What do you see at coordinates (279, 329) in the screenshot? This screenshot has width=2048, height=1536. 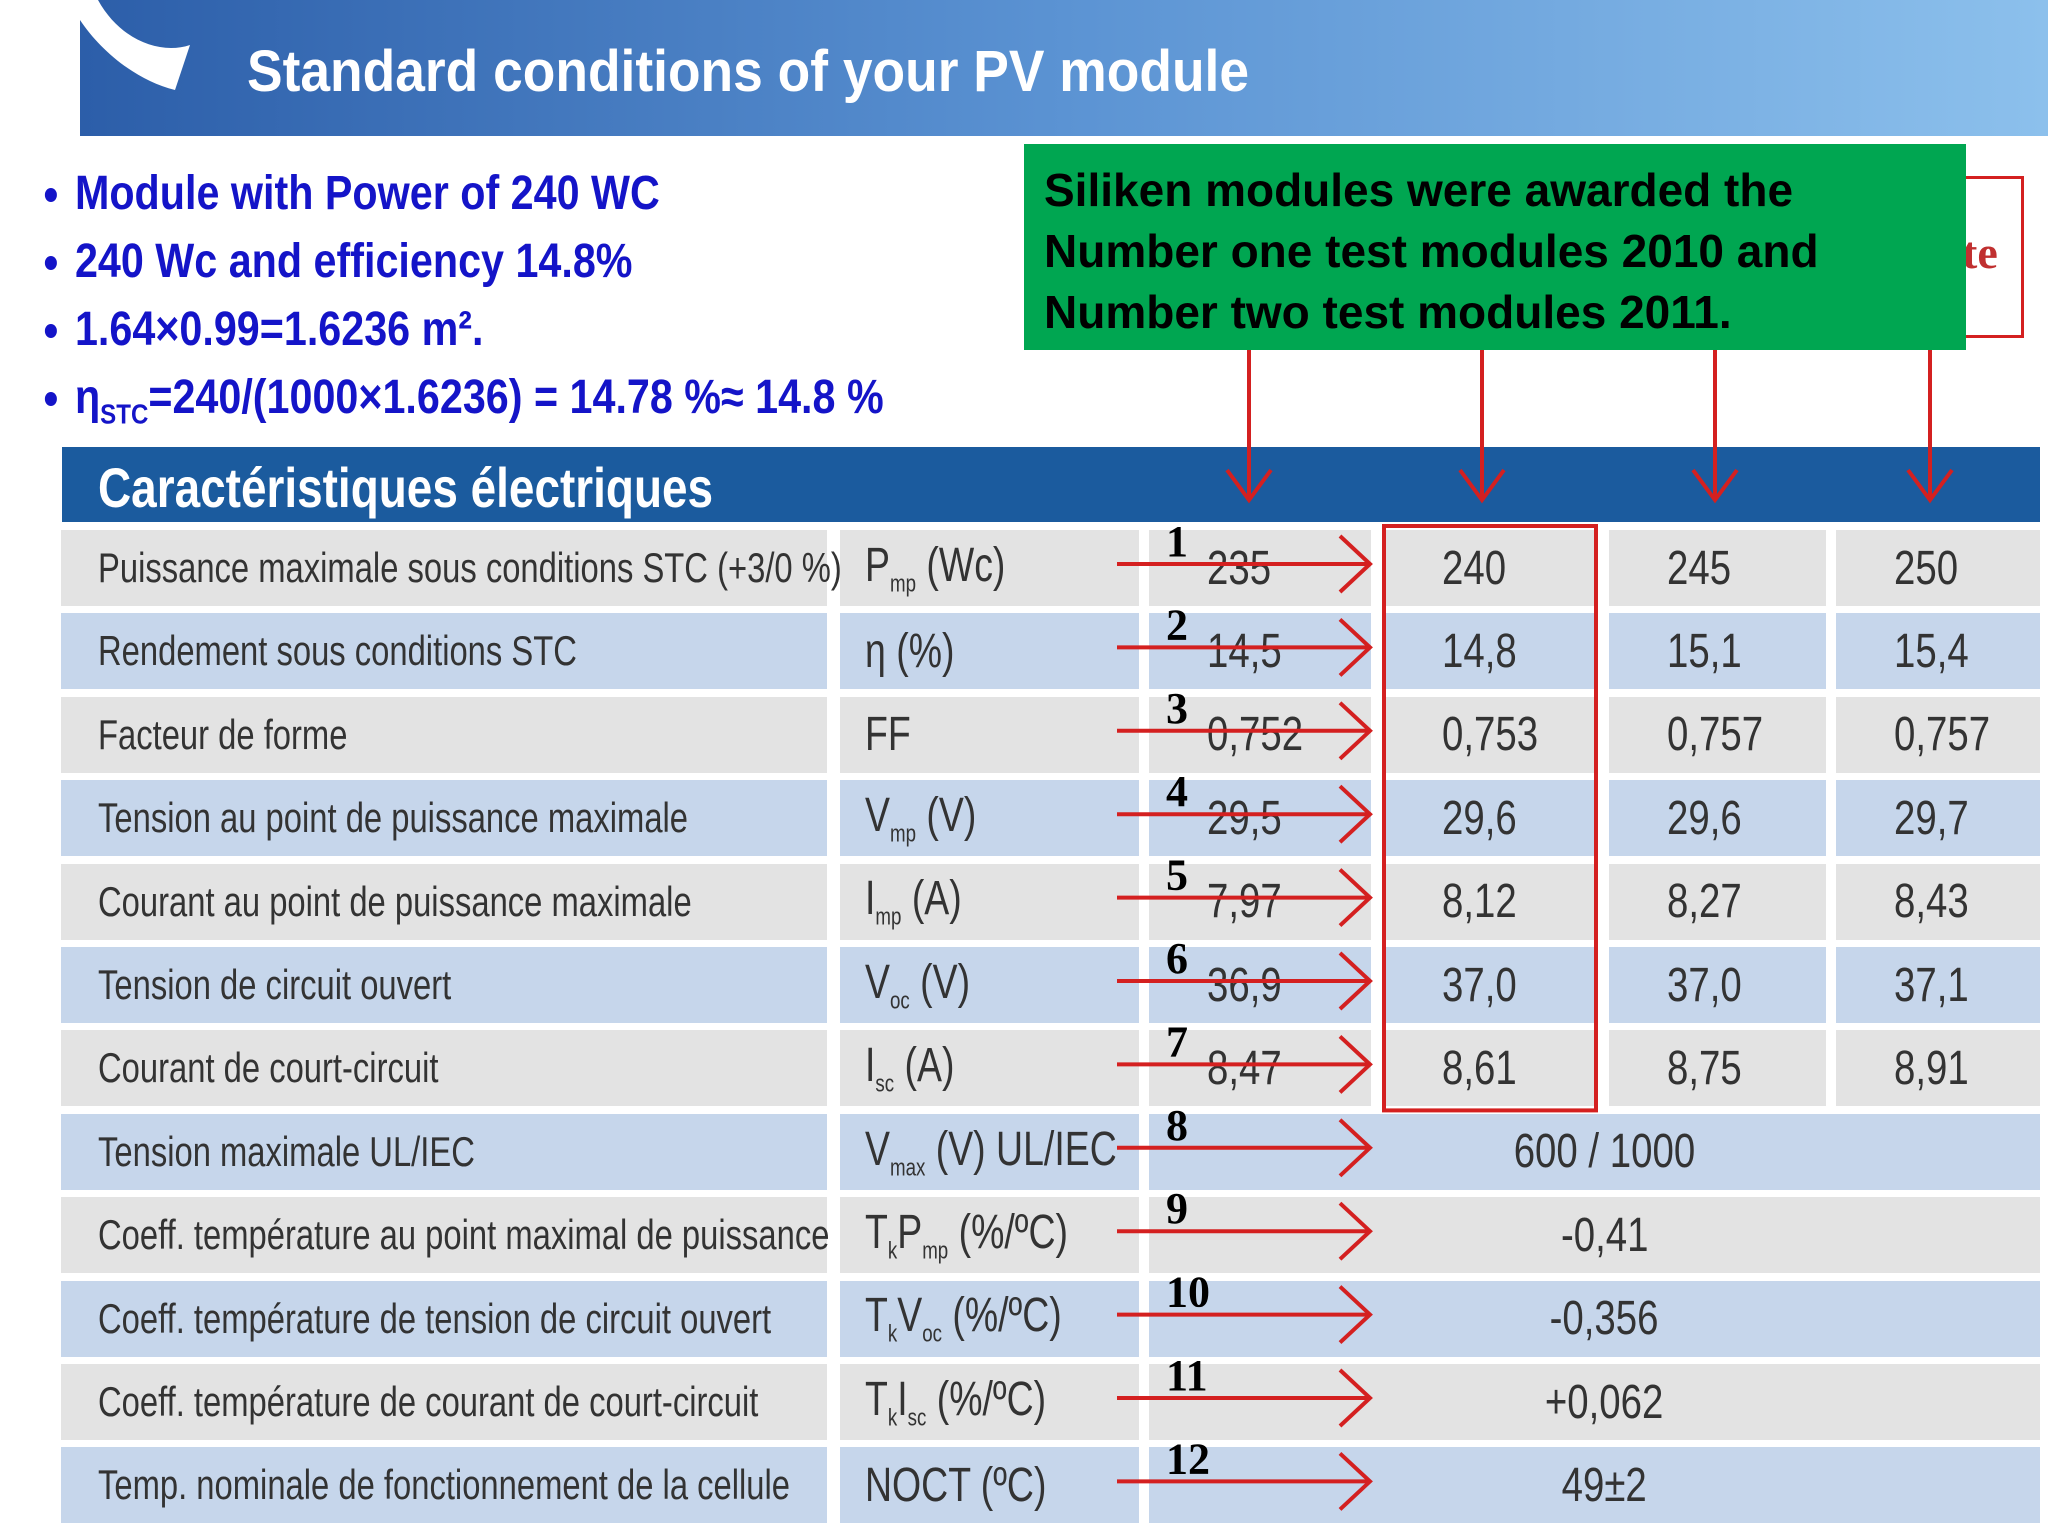 I see `text-part: 1.64×0.99=1.6236 m².` at bounding box center [279, 329].